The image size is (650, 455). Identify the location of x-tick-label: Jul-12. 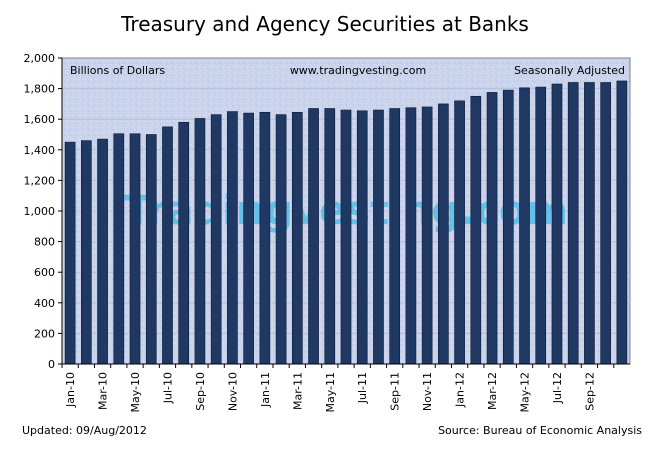
(557, 388).